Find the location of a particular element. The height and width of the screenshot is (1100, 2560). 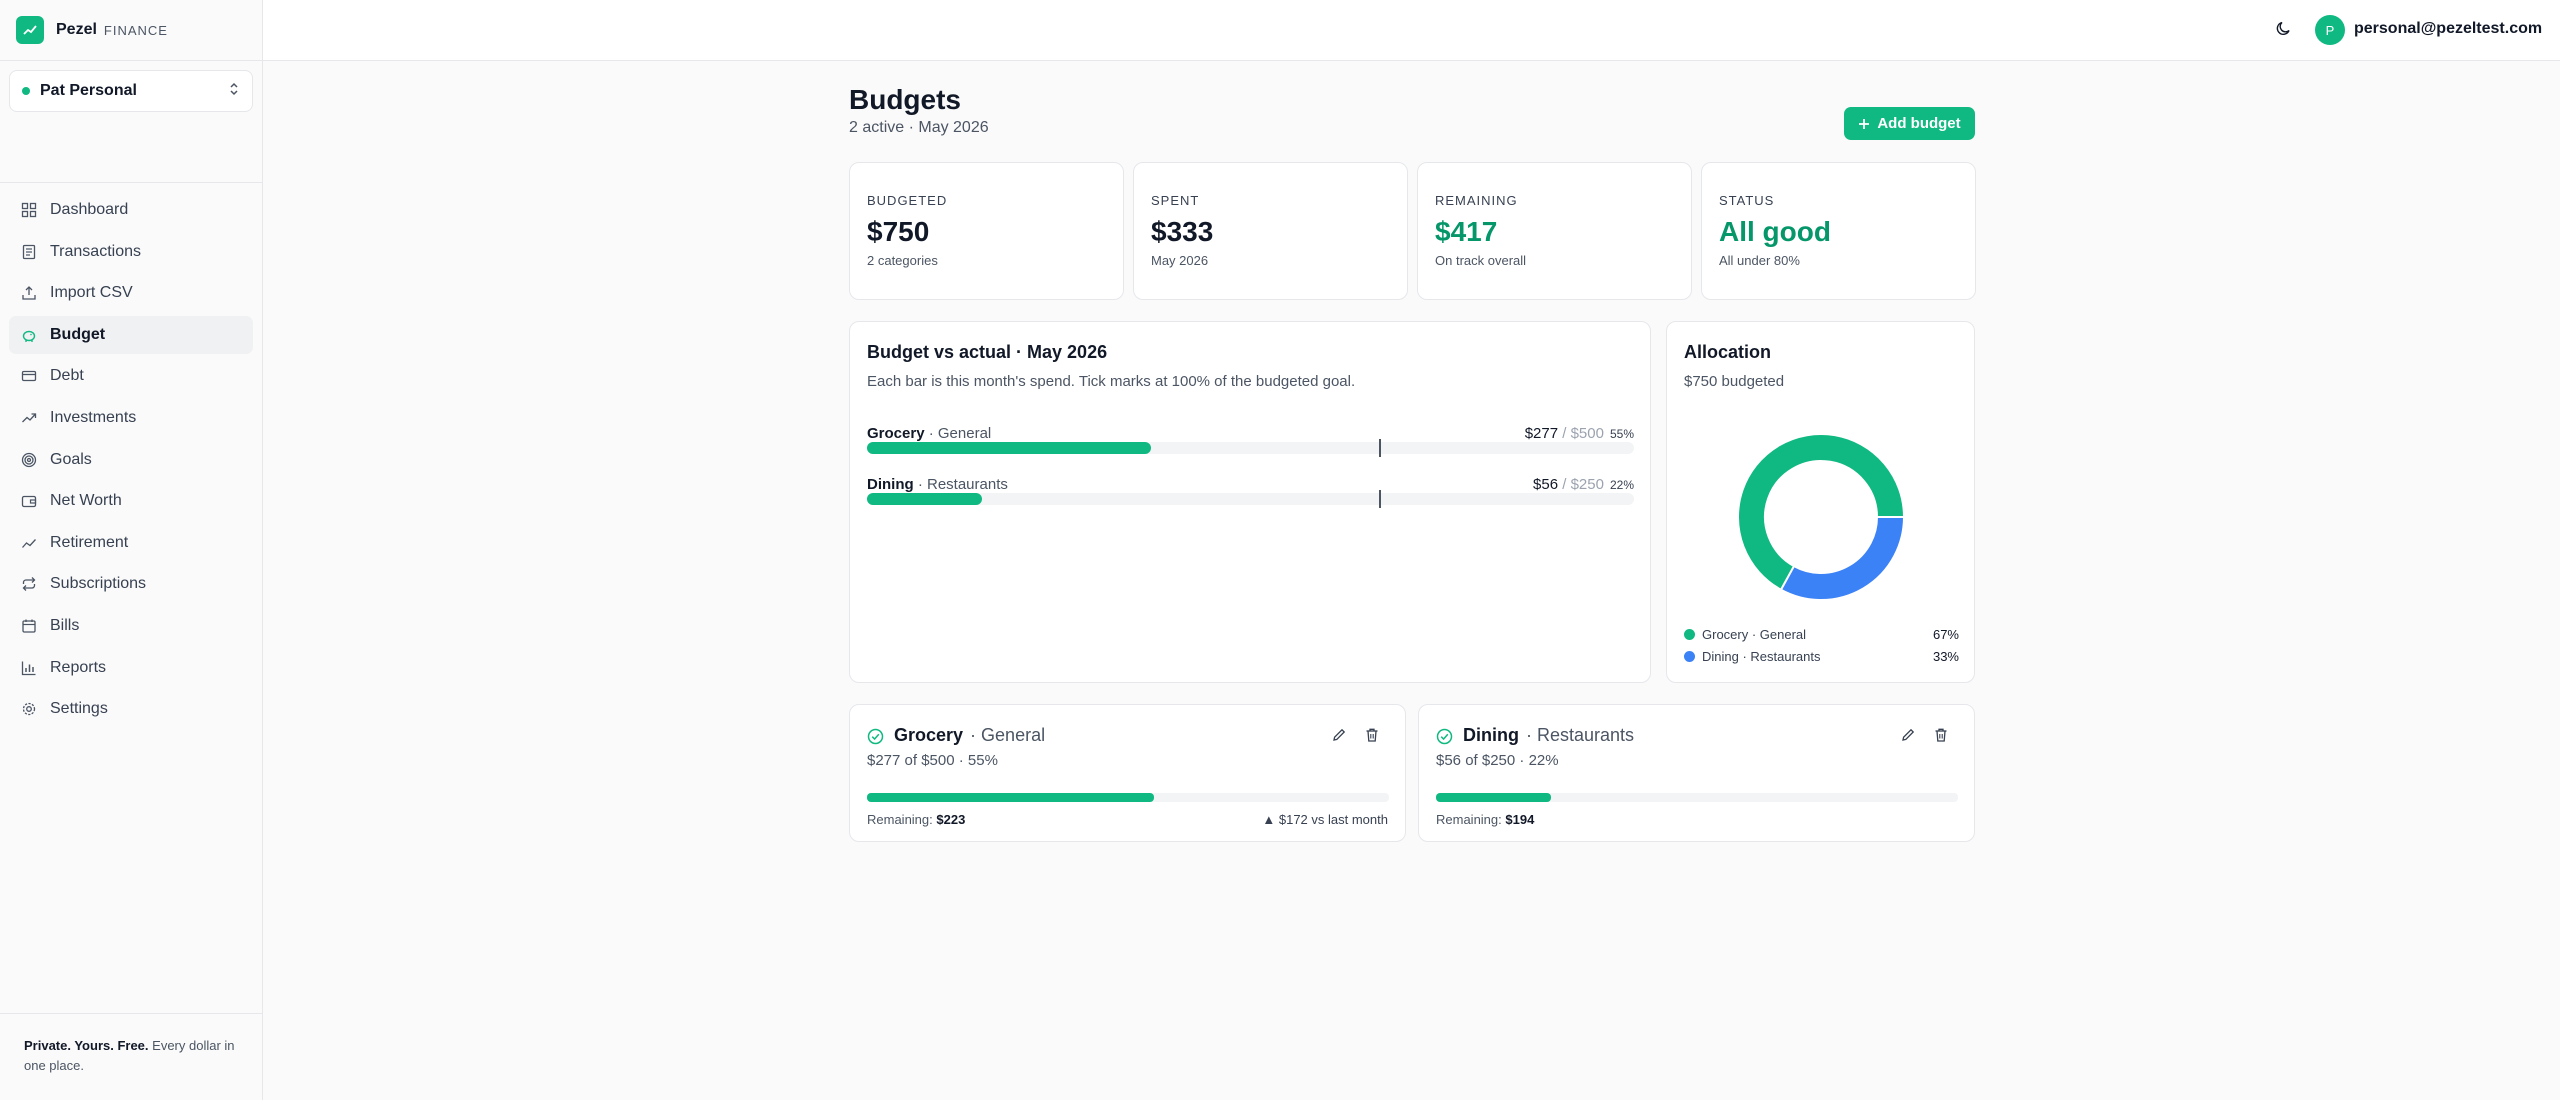

sidebar-item-settings: Settings is located at coordinates (131, 709).